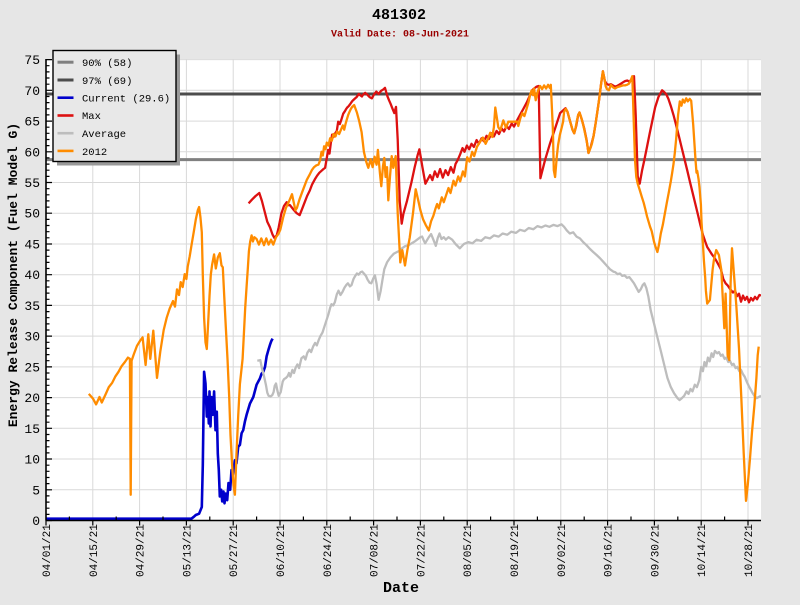 The height and width of the screenshot is (605, 800). What do you see at coordinates (32, 152) in the screenshot?
I see `svg-text: 60` at bounding box center [32, 152].